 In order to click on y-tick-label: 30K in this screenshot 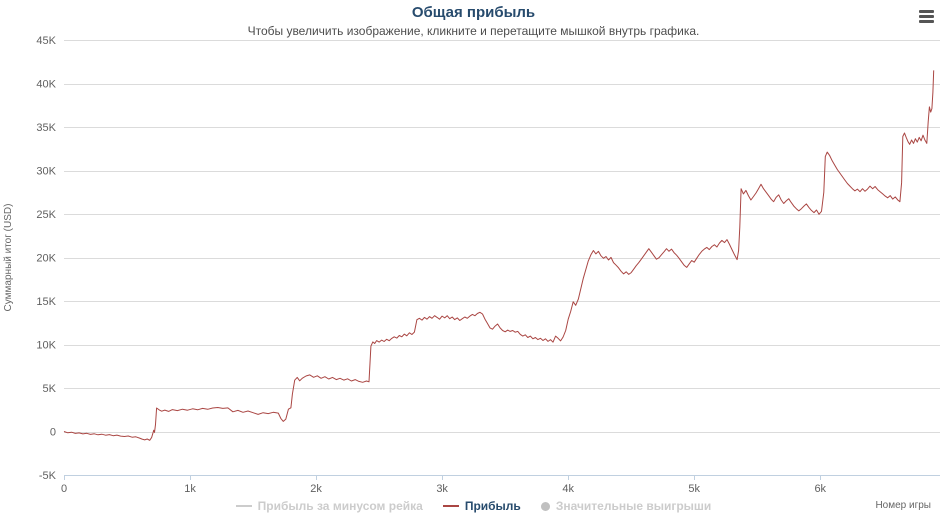, I will do `click(46, 172)`.